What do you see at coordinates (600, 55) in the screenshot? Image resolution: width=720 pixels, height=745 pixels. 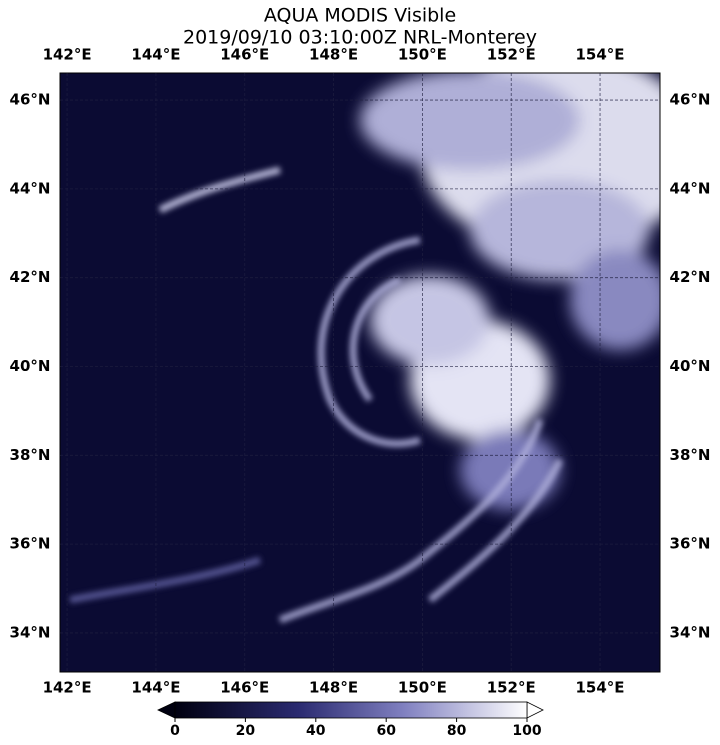 I see `lon-label-top: 154°E` at bounding box center [600, 55].